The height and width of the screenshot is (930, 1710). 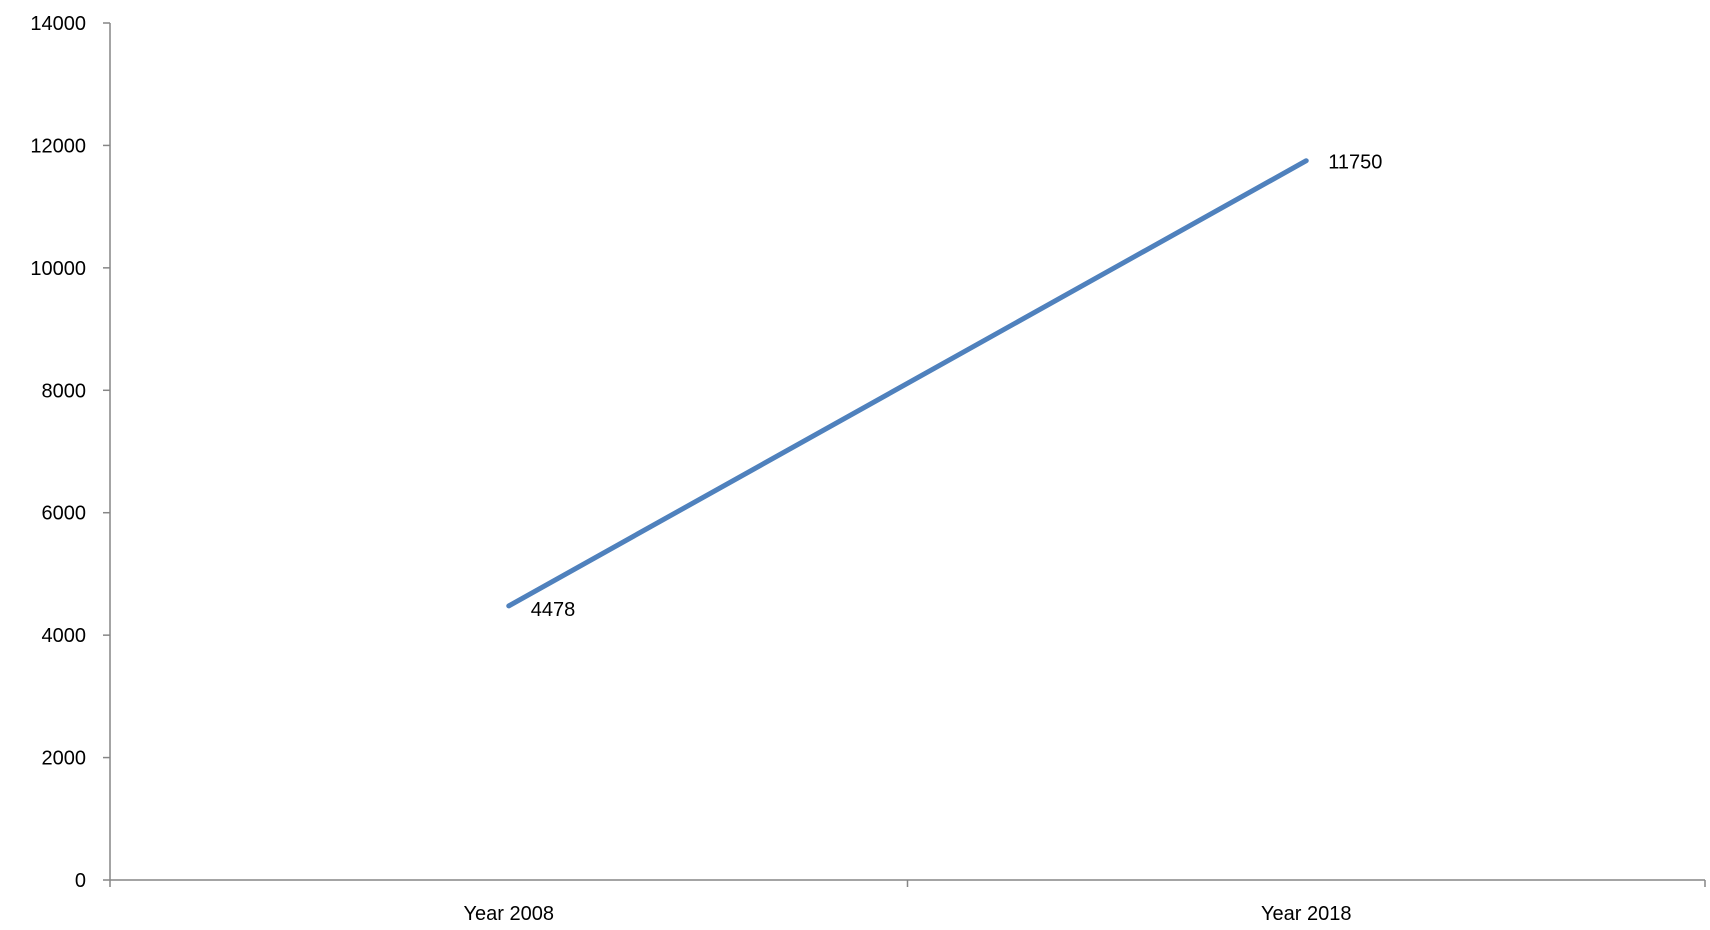 I want to click on x-axis: Year 2008 Year 2018, so click(x=907, y=902).